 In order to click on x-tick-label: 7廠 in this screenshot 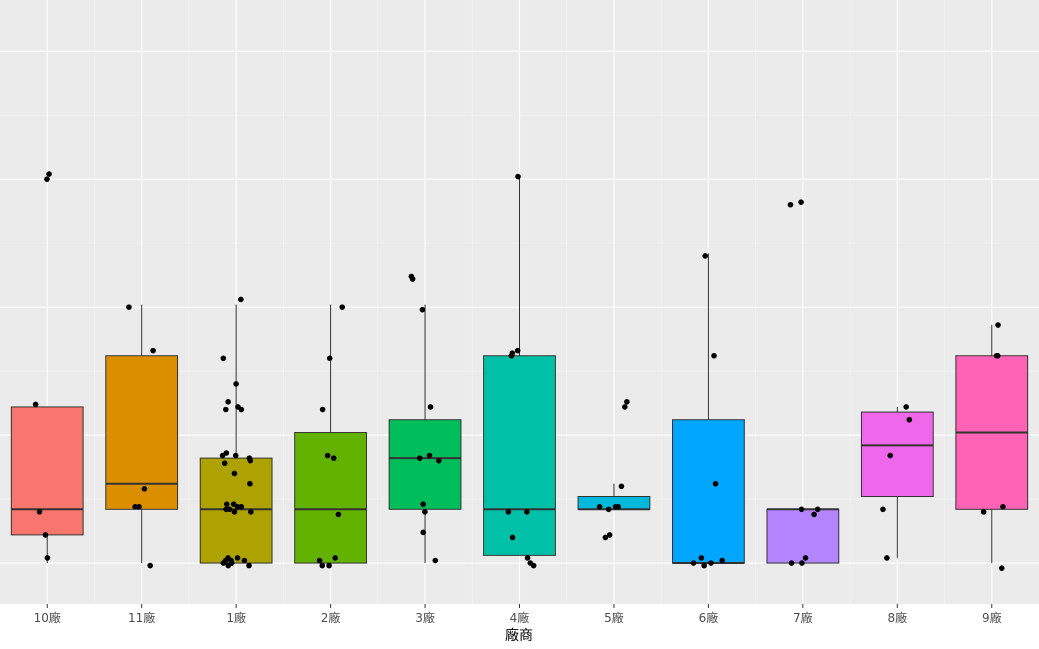, I will do `click(803, 617)`.